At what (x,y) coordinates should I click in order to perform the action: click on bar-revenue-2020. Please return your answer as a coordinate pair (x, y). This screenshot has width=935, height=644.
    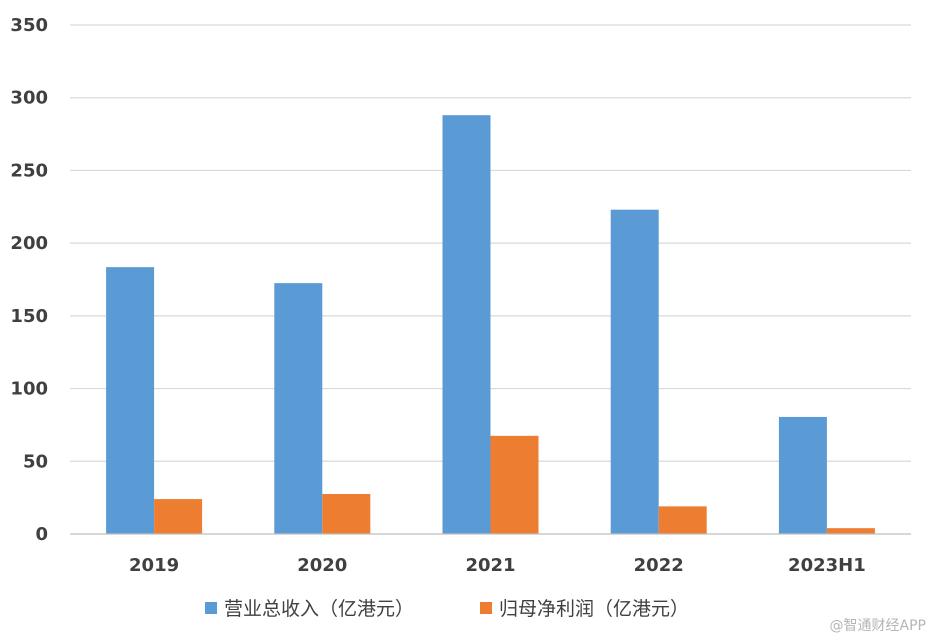
    Looking at the image, I should click on (298, 408).